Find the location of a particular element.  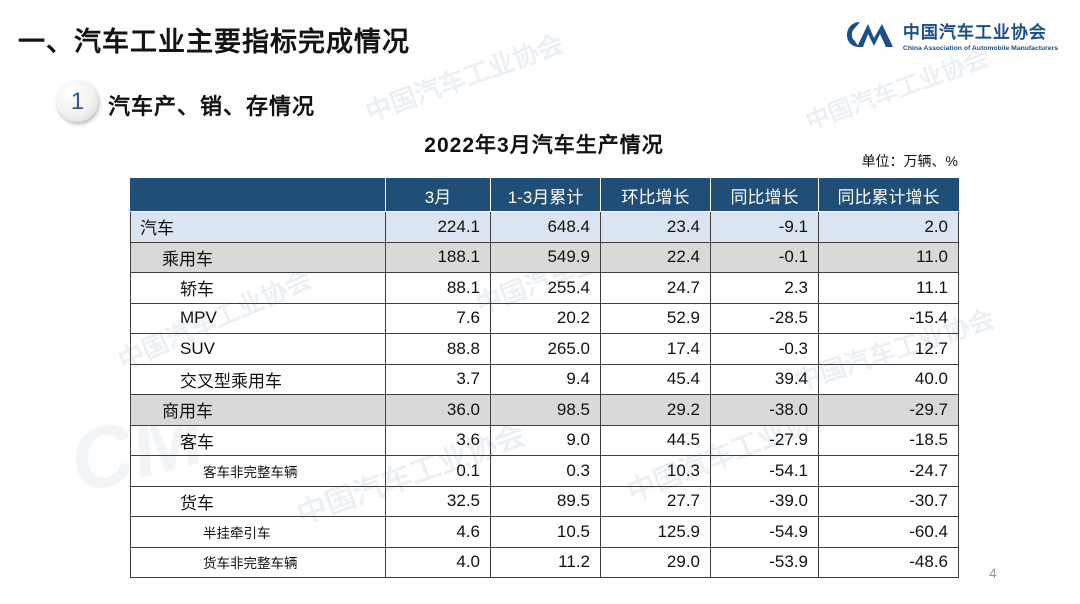

column-header: 同比增长 is located at coordinates (764, 195).